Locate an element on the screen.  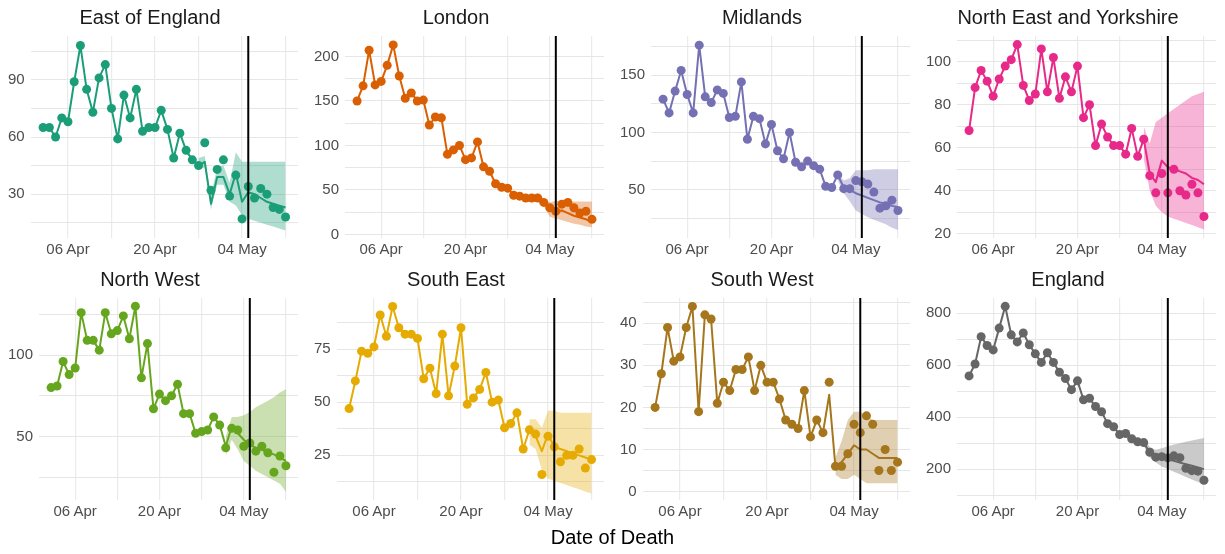
y-tick-label: 0 is located at coordinates (632, 490).